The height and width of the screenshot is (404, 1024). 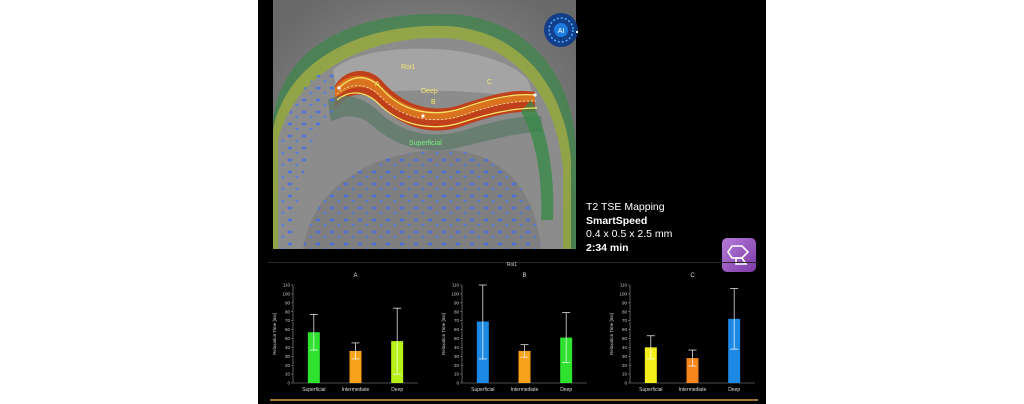 What do you see at coordinates (625, 207) in the screenshot?
I see `sequence-name: T2 TSE Mapping` at bounding box center [625, 207].